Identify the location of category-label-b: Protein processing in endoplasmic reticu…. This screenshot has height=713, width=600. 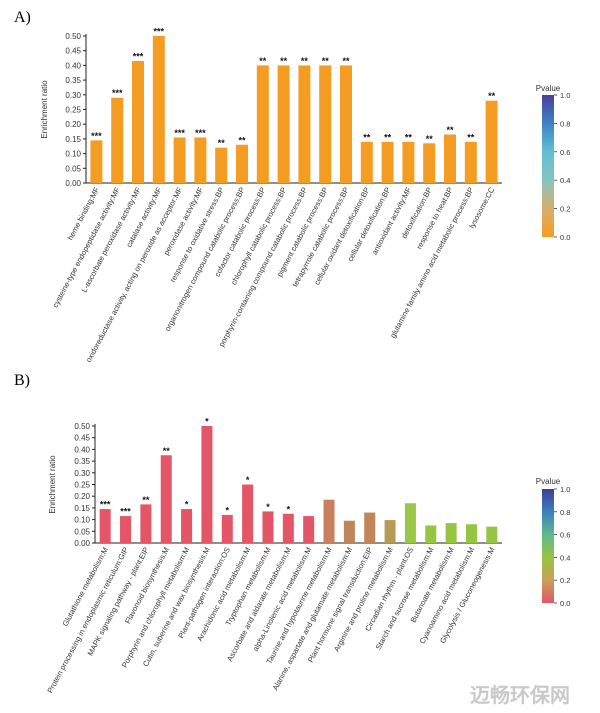
(87, 620).